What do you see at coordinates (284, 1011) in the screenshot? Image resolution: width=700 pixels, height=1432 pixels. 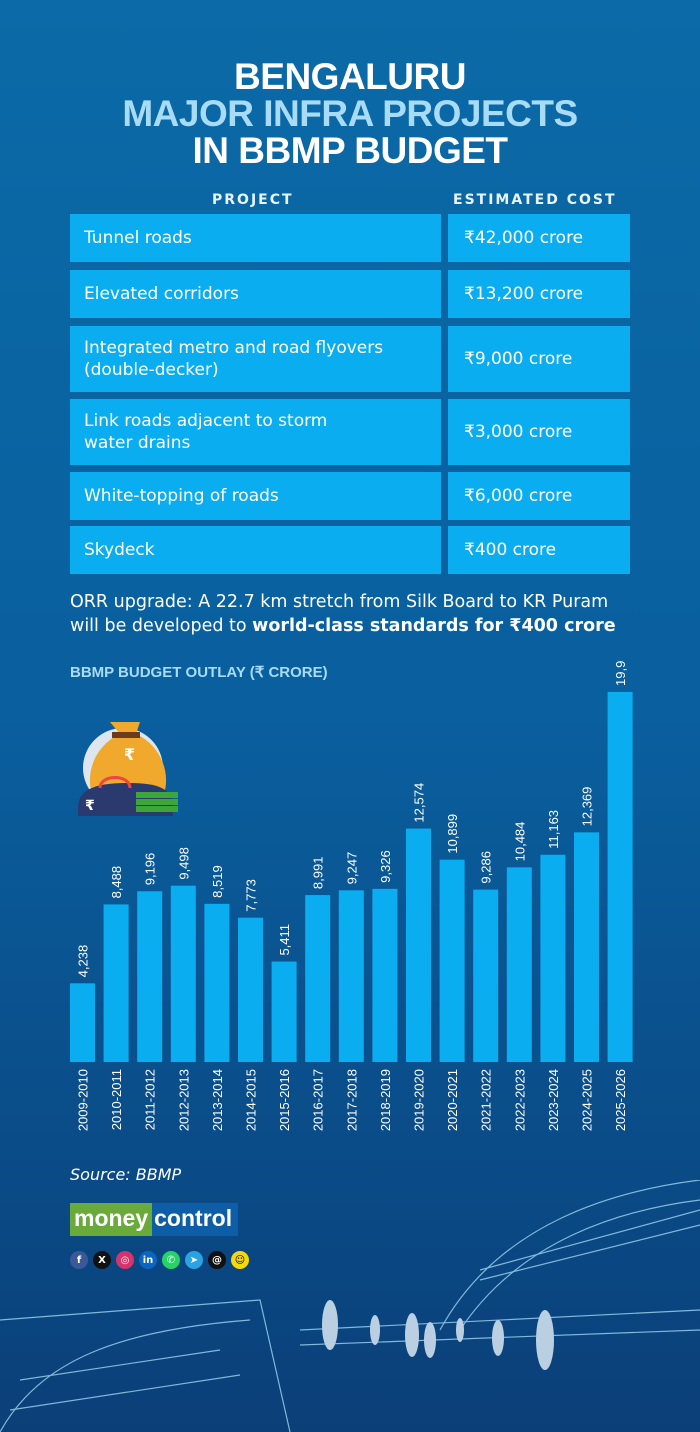 I see `bar-2015-2016` at bounding box center [284, 1011].